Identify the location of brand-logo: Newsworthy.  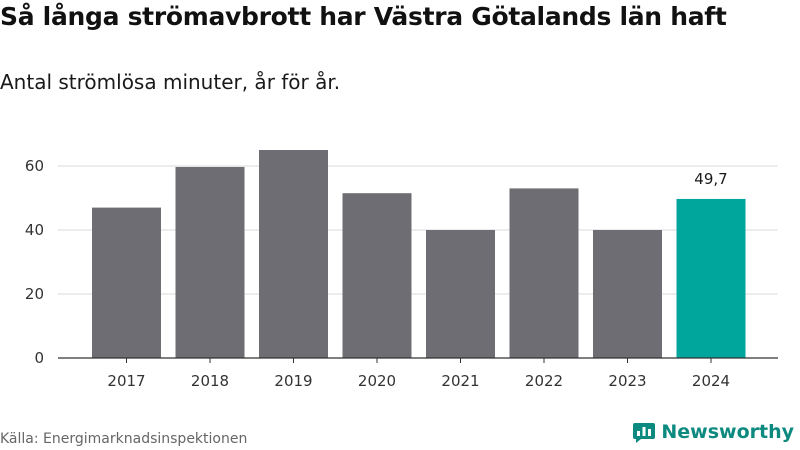
(713, 432).